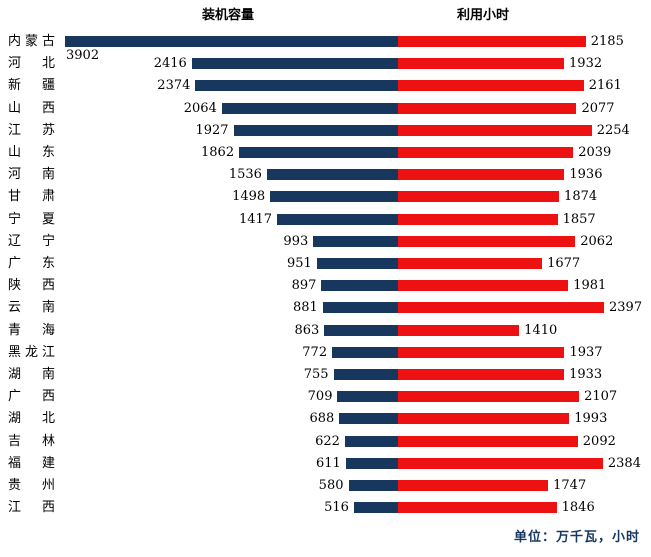  I want to click on category-label: 山西, so click(31, 108).